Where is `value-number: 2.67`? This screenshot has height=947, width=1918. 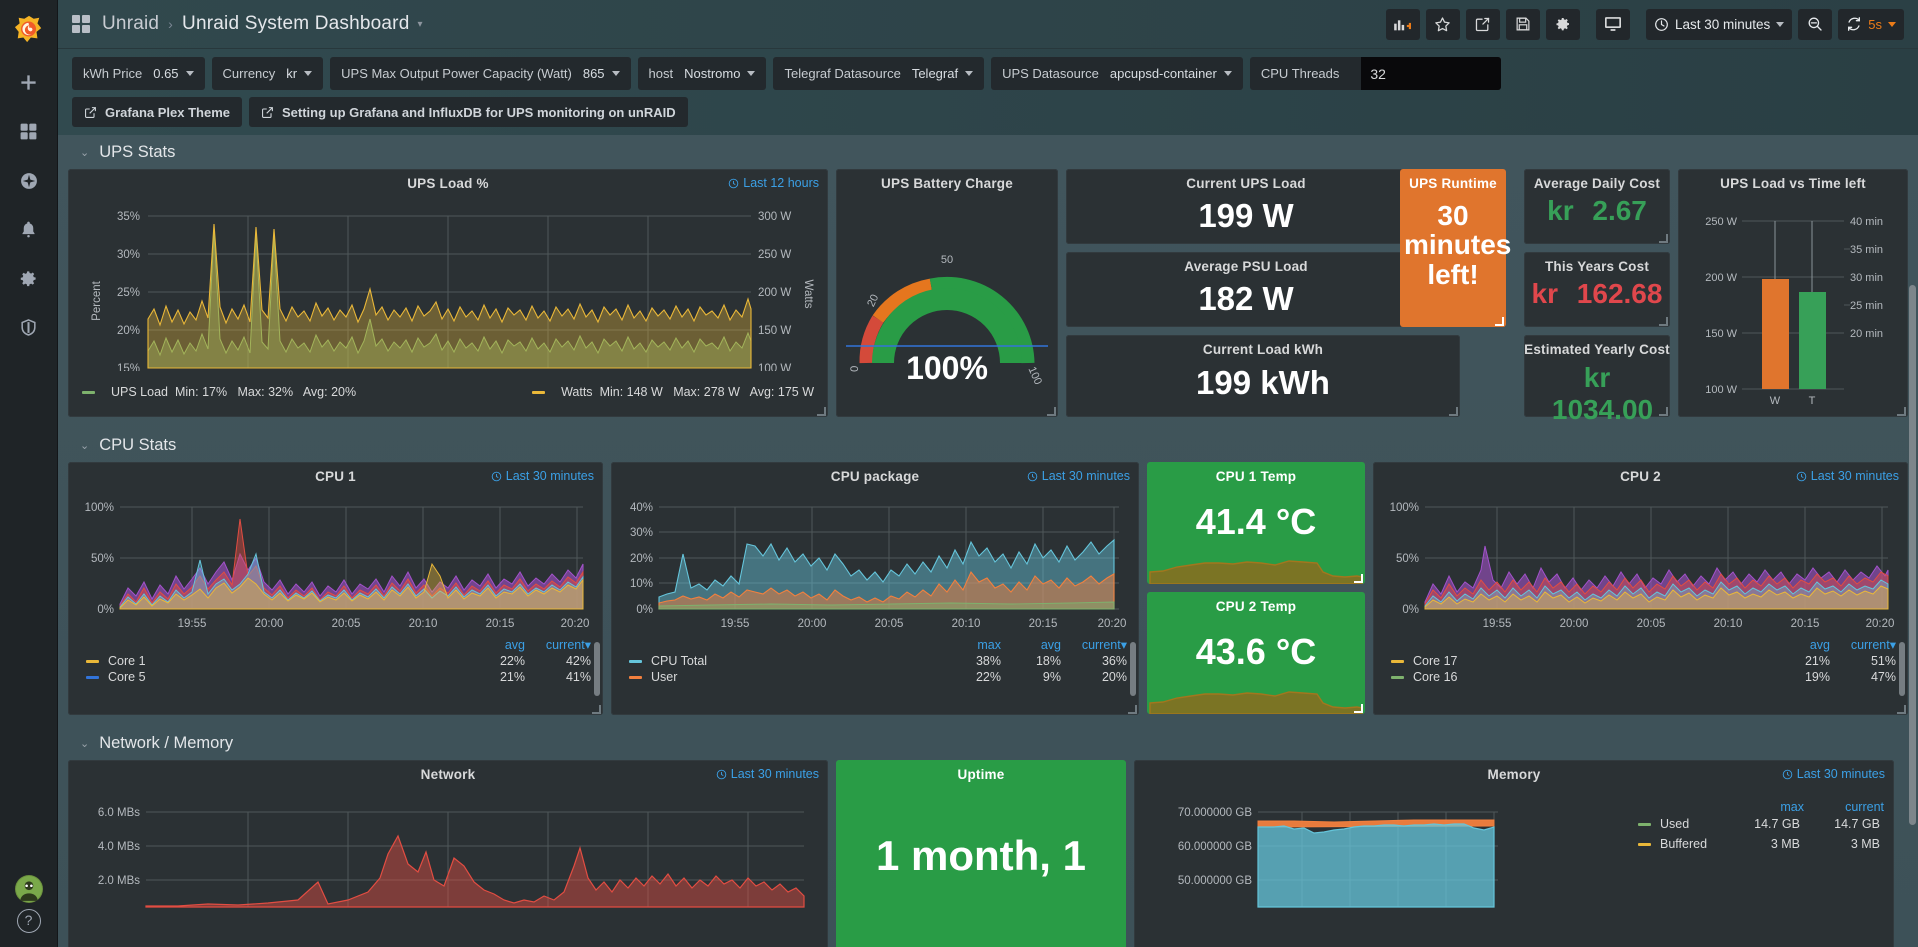
value-number: 2.67 is located at coordinates (1619, 210).